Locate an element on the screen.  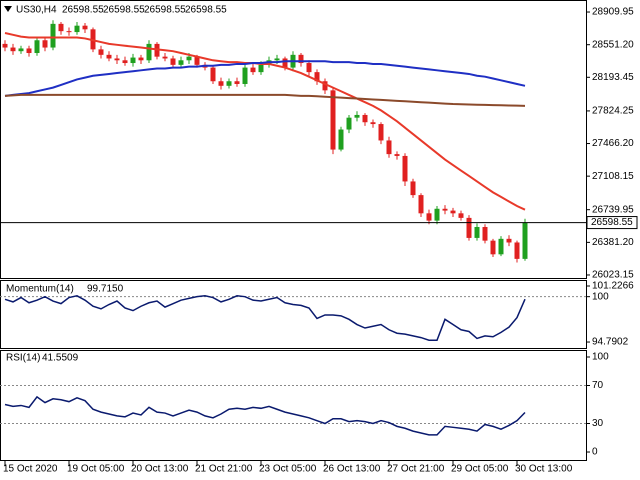
y-tick-label: 94.7902 is located at coordinates (610, 342).